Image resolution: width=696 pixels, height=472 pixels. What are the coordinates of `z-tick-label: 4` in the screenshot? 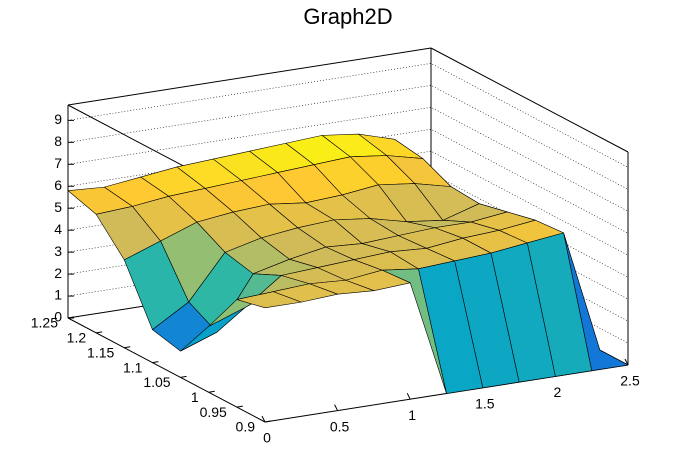 It's located at (58, 229).